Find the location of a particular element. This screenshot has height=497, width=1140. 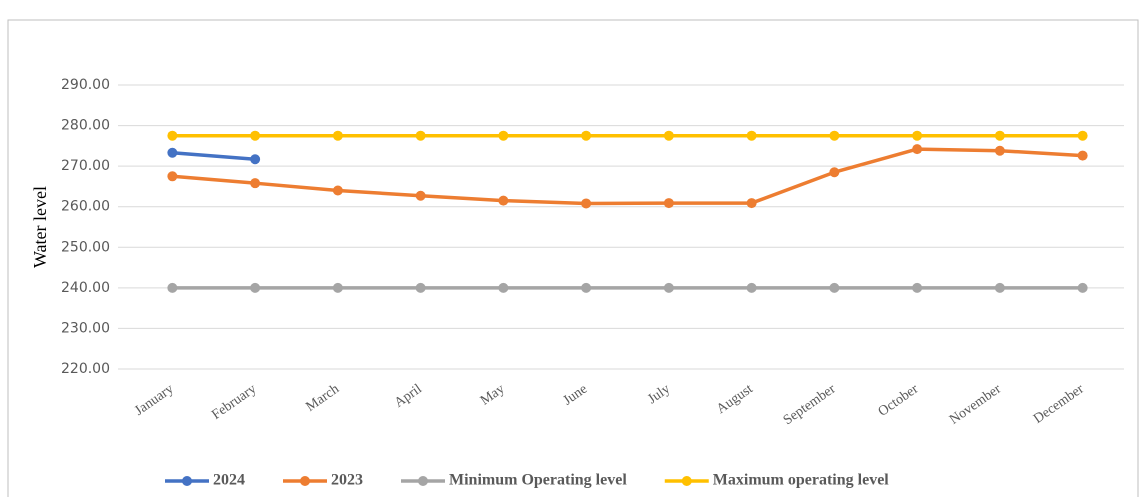

y-tick-label: 230.00 is located at coordinates (85, 328).